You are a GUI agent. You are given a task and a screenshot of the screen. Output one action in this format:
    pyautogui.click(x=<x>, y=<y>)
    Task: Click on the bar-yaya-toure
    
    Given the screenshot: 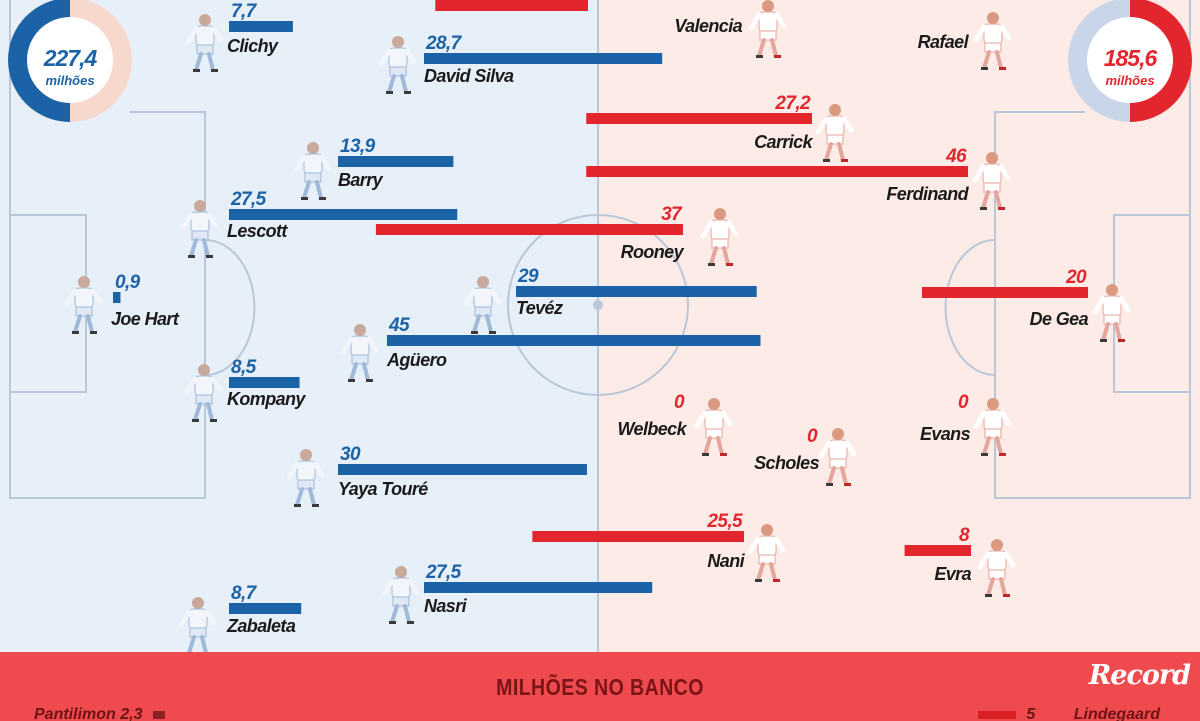 What is the action you would take?
    pyautogui.click(x=462, y=469)
    